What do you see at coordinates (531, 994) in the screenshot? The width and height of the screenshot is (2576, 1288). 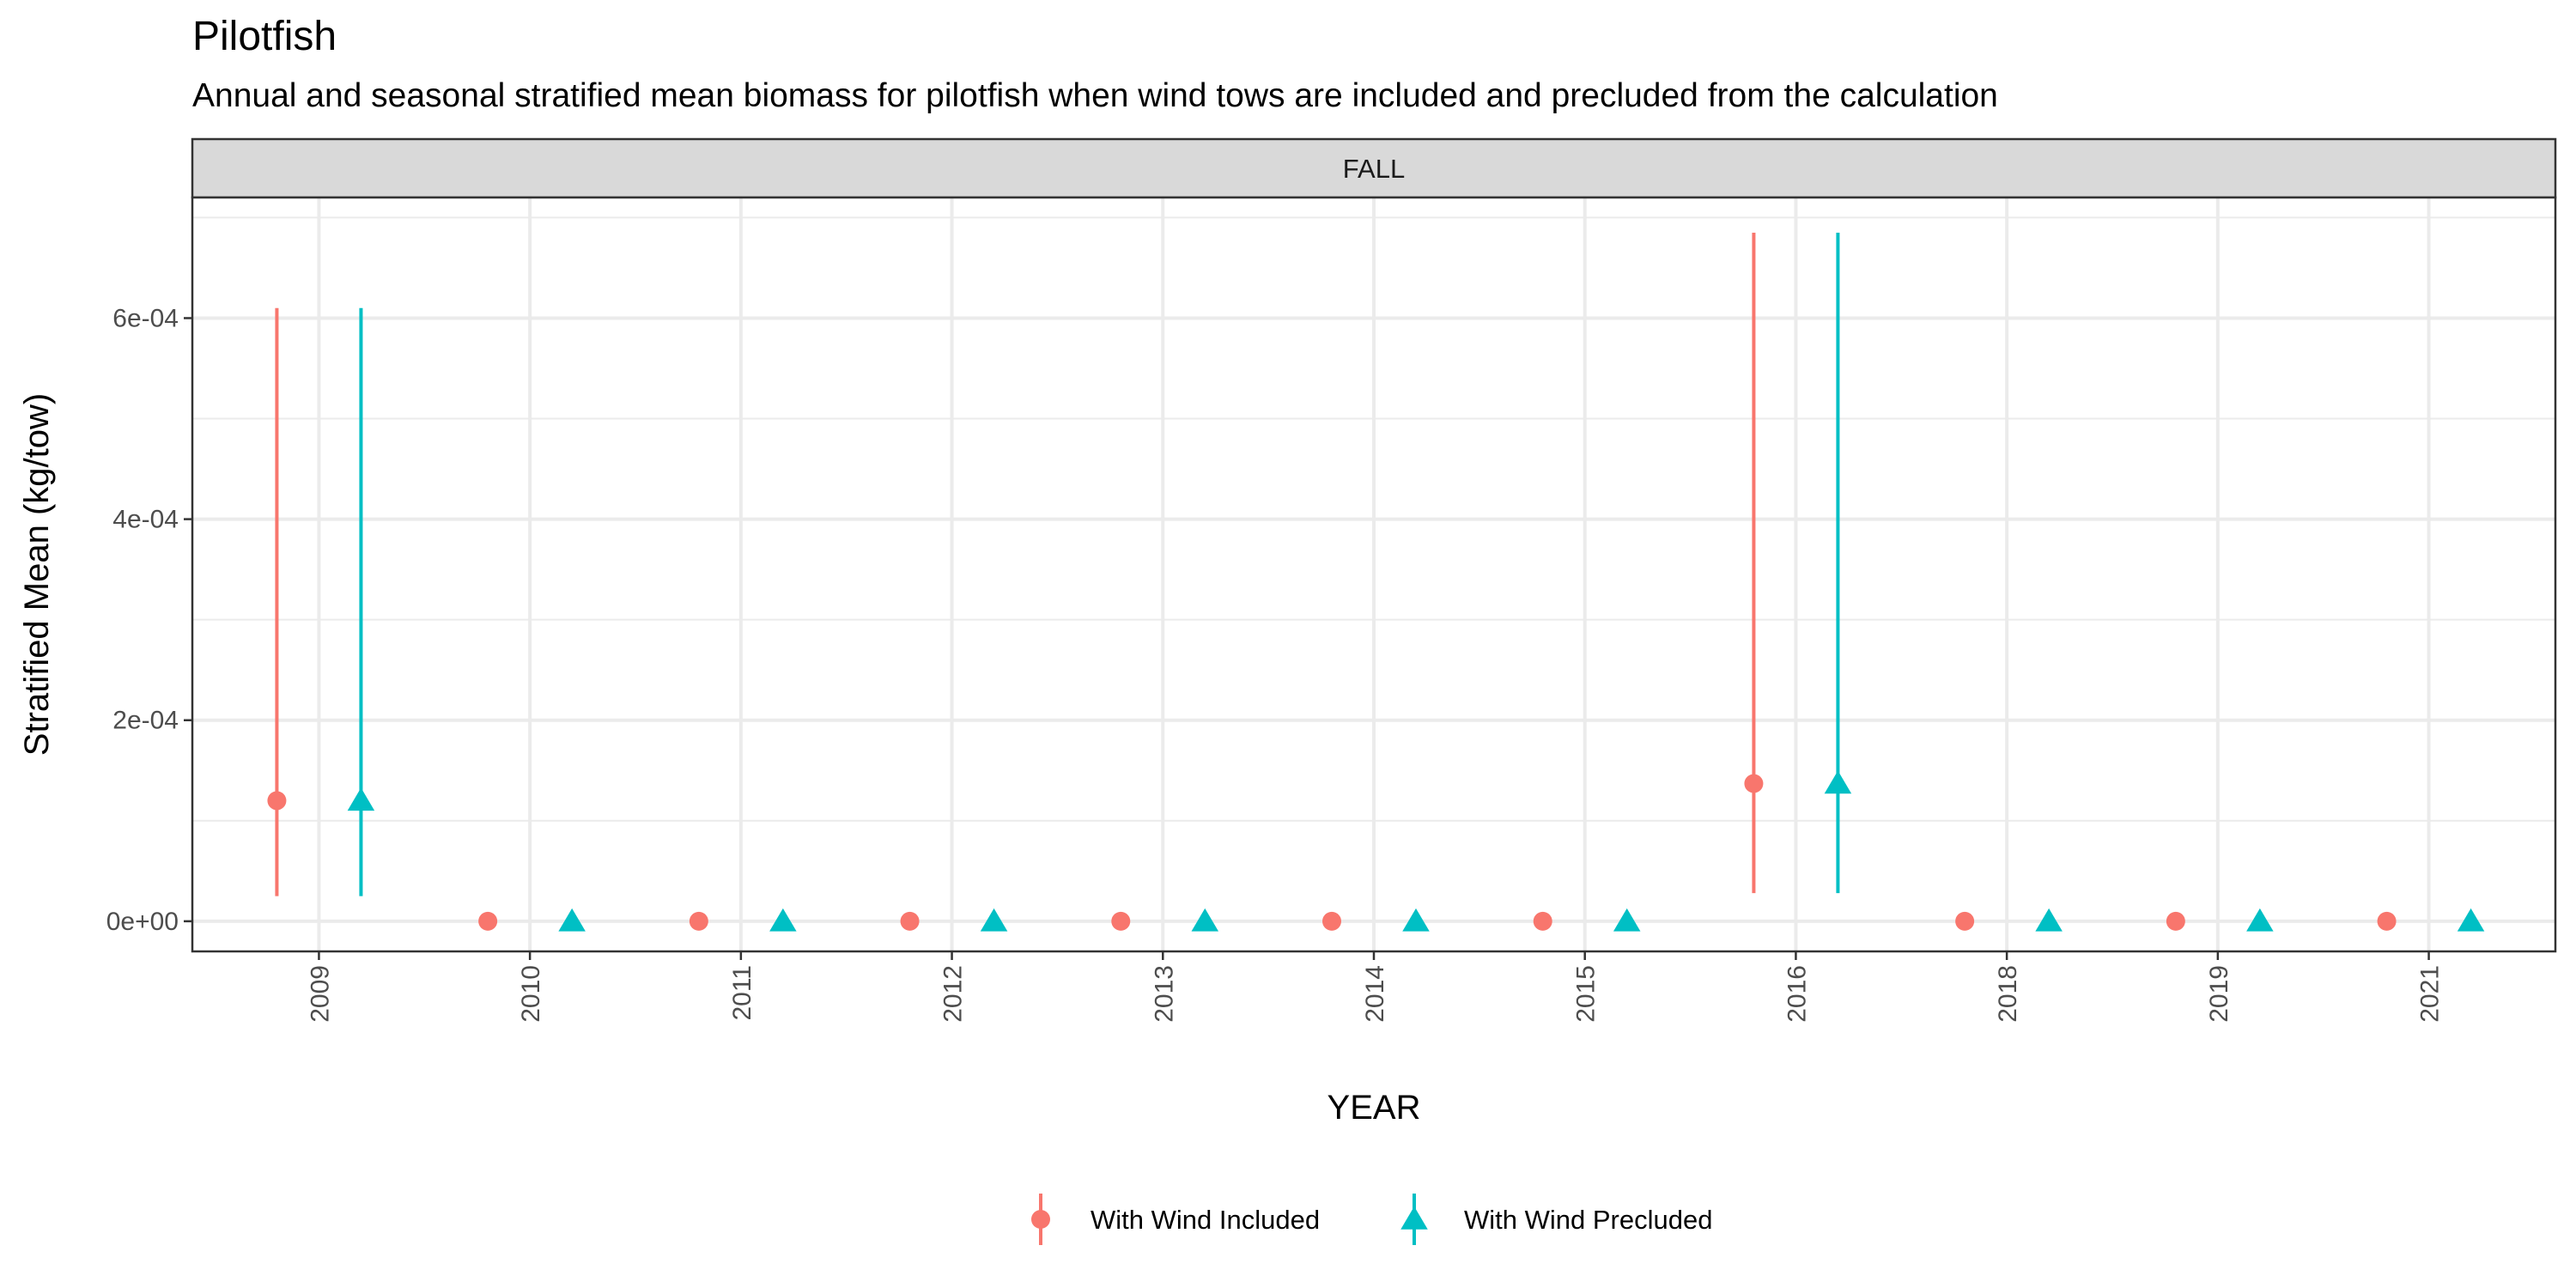 I see `x-tick-label: 2010` at bounding box center [531, 994].